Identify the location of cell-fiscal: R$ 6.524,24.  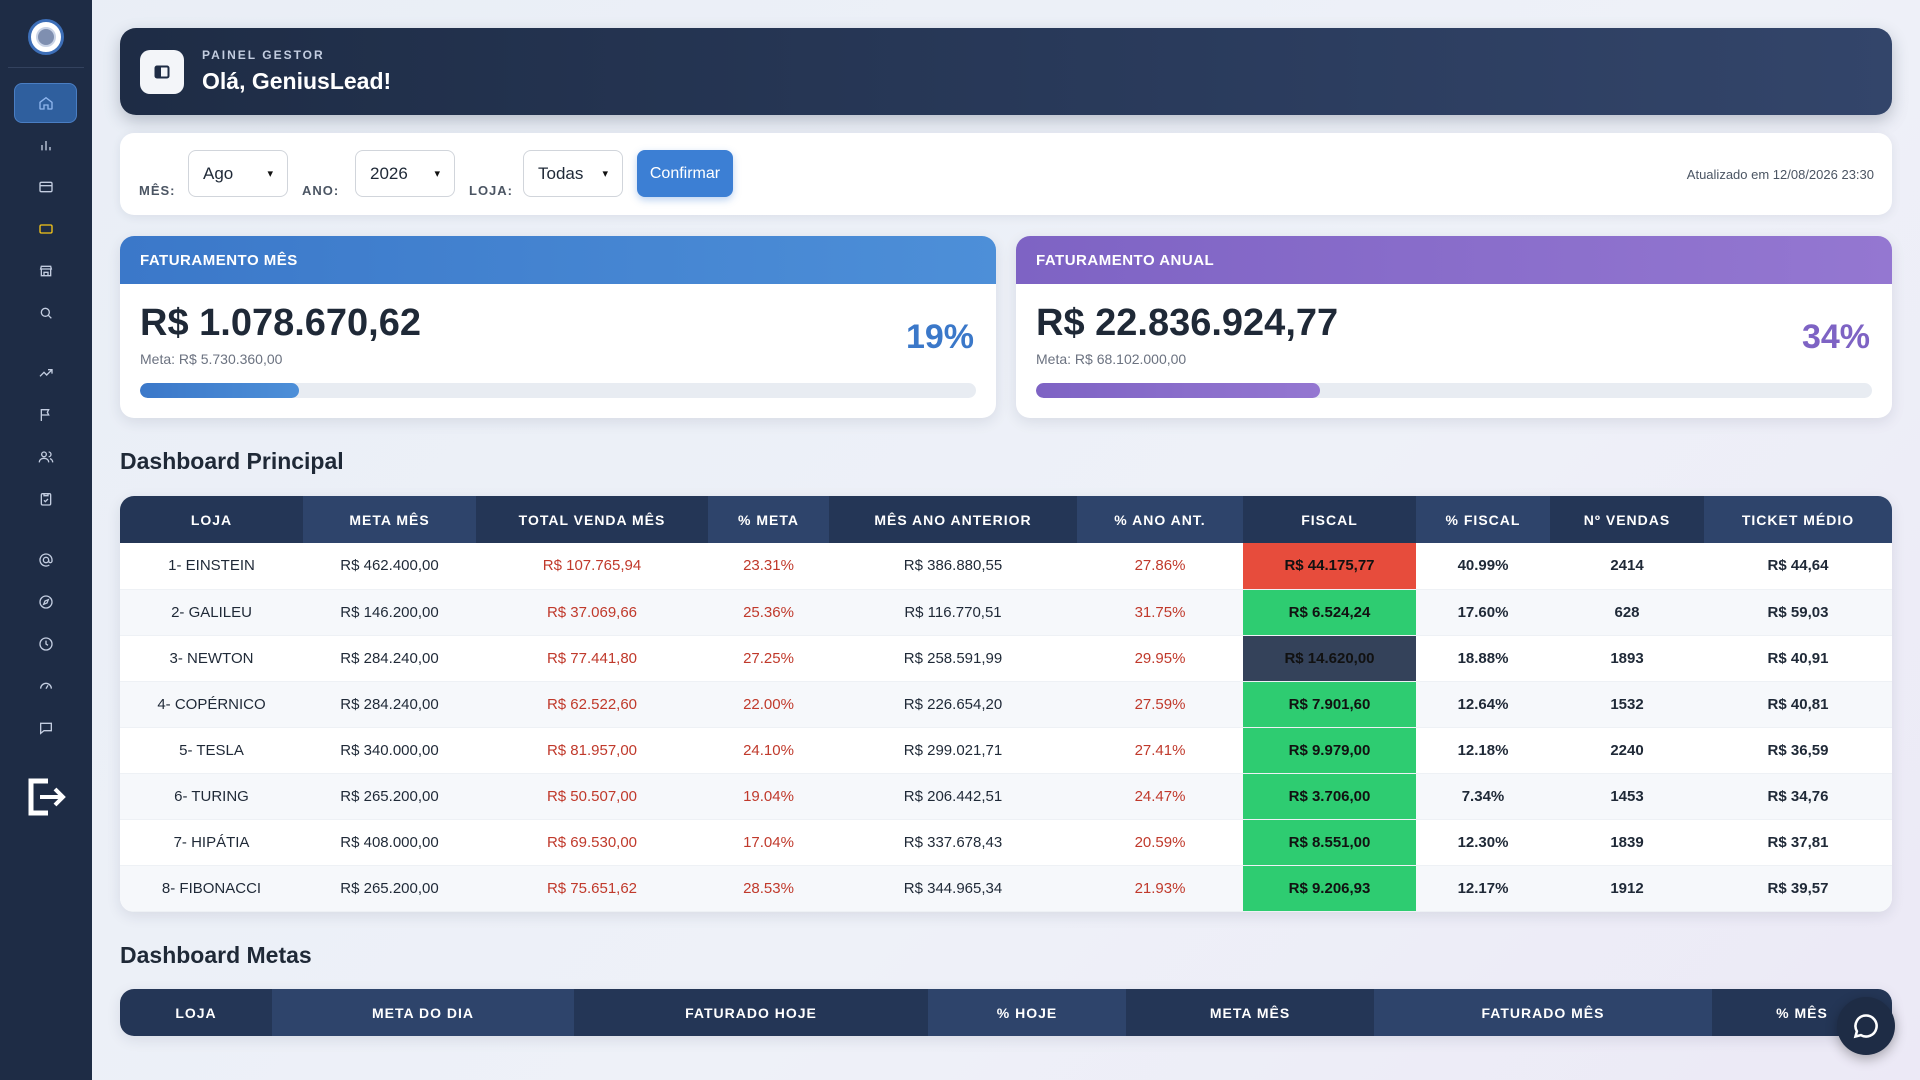
(1329, 612).